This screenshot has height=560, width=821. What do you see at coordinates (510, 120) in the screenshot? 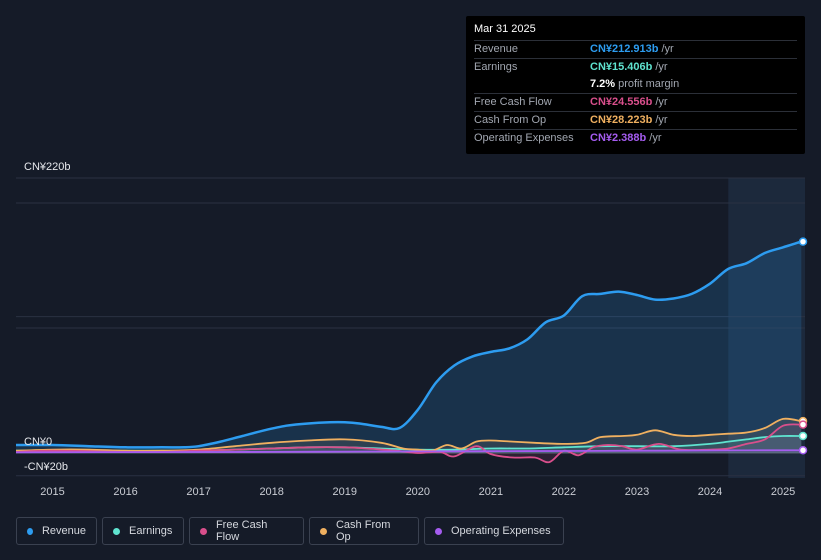
I see `tooltip-label: Cash From Op` at bounding box center [510, 120].